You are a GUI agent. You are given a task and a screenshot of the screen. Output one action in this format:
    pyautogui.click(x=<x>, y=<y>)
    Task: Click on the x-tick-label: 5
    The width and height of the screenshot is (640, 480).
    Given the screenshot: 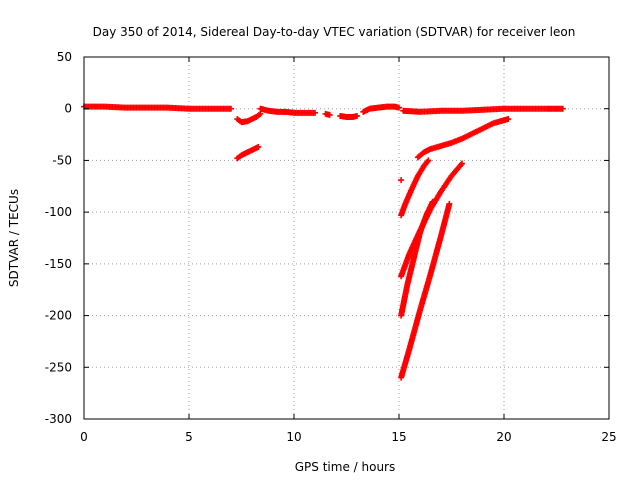 What is the action you would take?
    pyautogui.click(x=189, y=437)
    